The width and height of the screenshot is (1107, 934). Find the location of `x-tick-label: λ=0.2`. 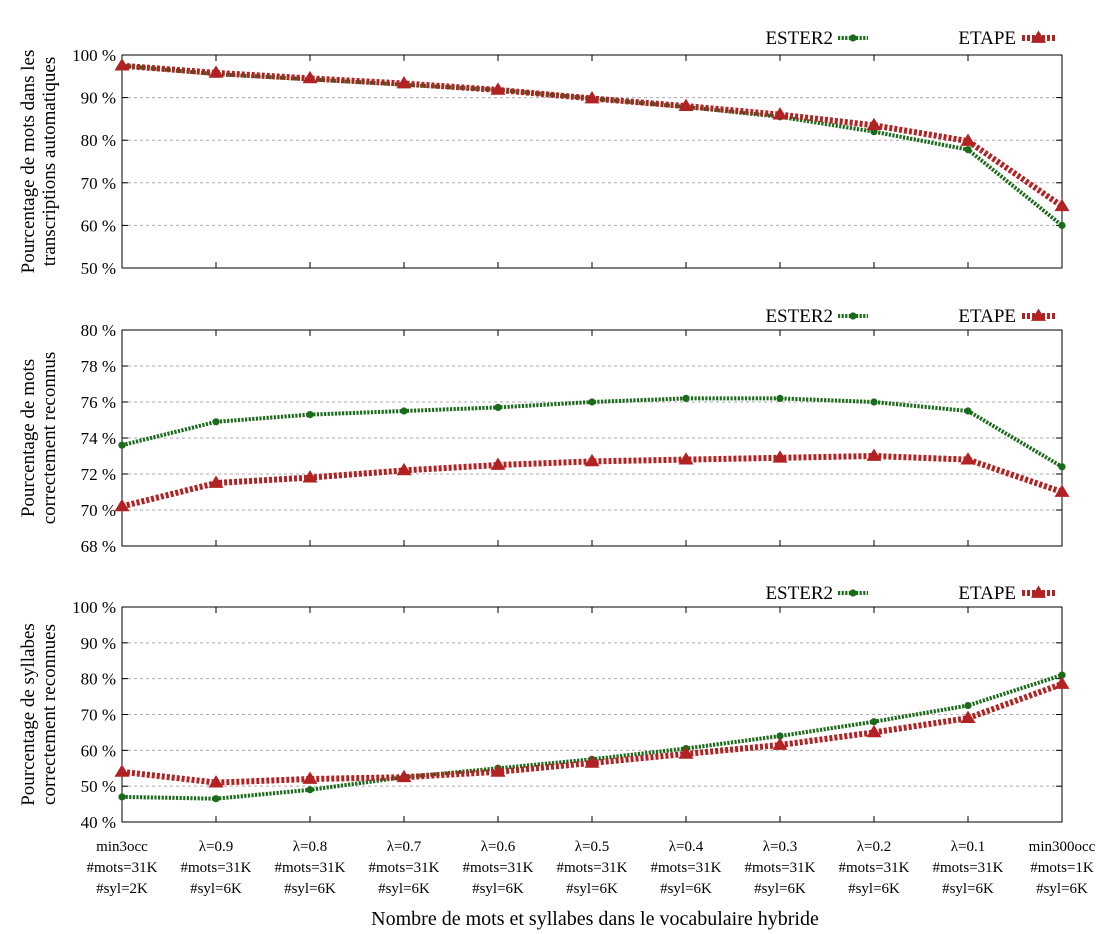

x-tick-label: λ=0.2 is located at coordinates (874, 847).